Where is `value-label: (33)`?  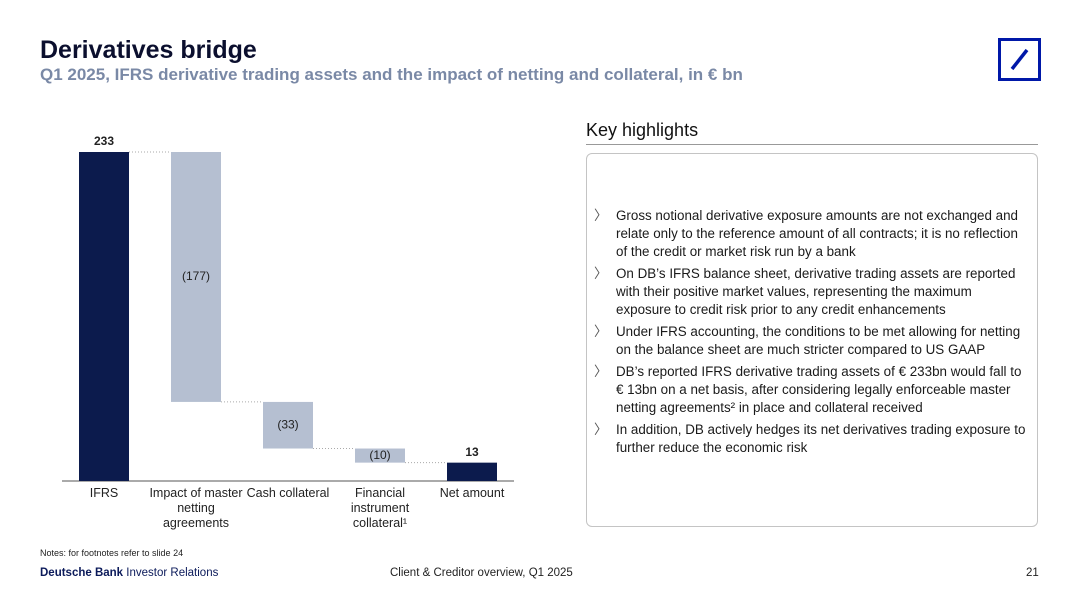 value-label: (33) is located at coordinates (287, 424).